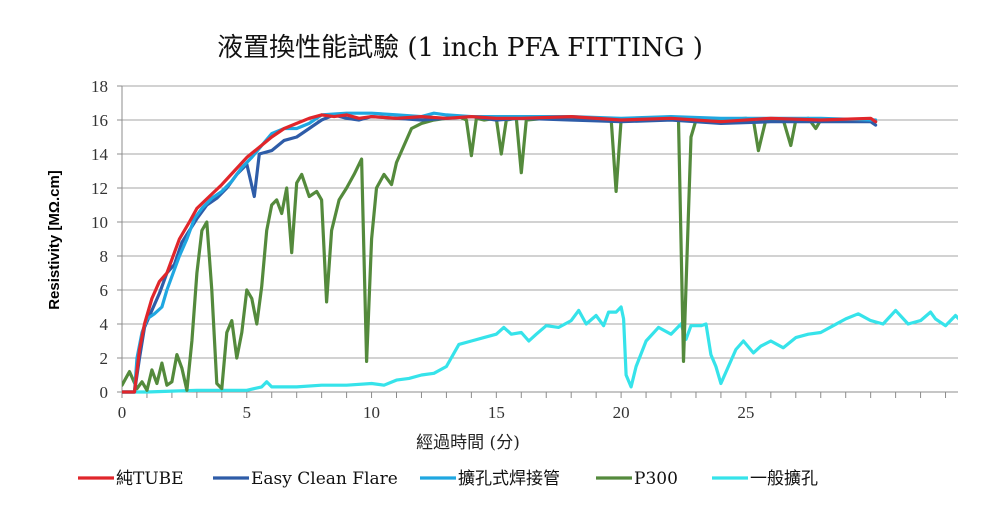 The height and width of the screenshot is (516, 1000). I want to click on legend-item: P300, so click(637, 479).